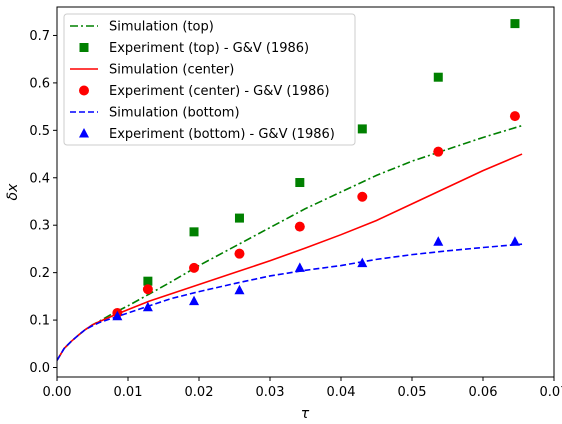 Image resolution: width=562 pixels, height=424 pixels. I want to click on legend-item: Simulation (bottom), so click(155, 113).